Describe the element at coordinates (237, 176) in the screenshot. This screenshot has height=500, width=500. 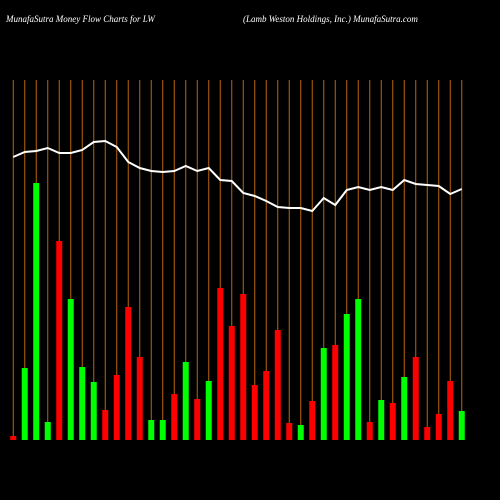
I see `money-flow-line` at that location.